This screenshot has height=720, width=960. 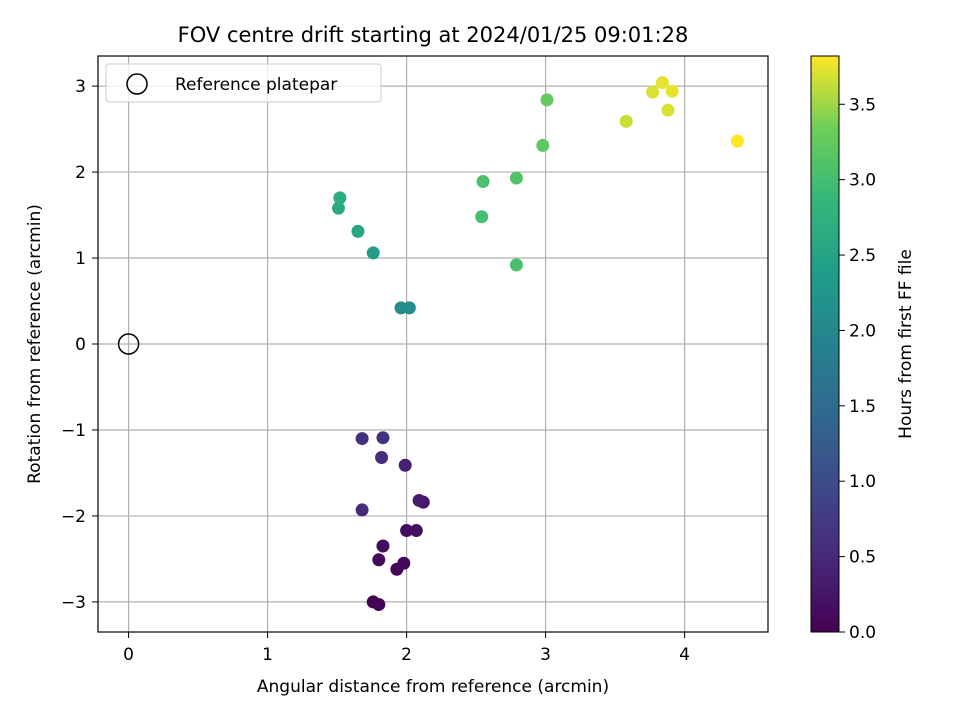 What do you see at coordinates (825, 344) in the screenshot?
I see `colorbar` at bounding box center [825, 344].